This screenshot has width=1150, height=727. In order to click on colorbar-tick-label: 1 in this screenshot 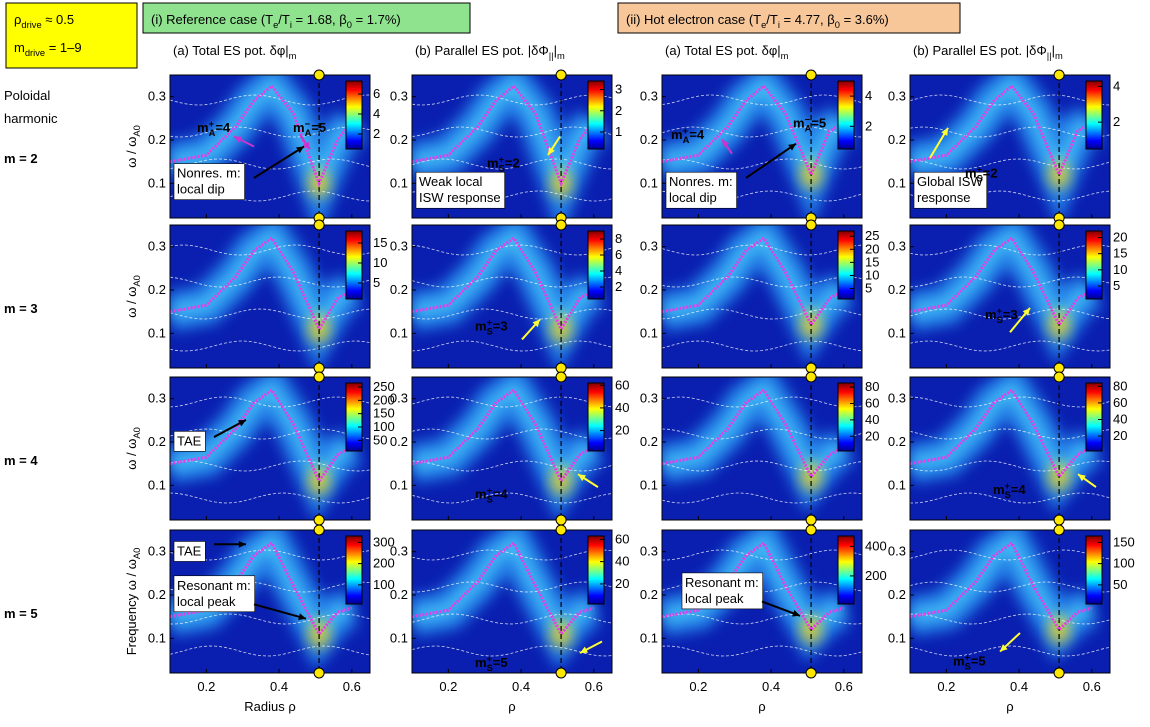, I will do `click(618, 131)`.